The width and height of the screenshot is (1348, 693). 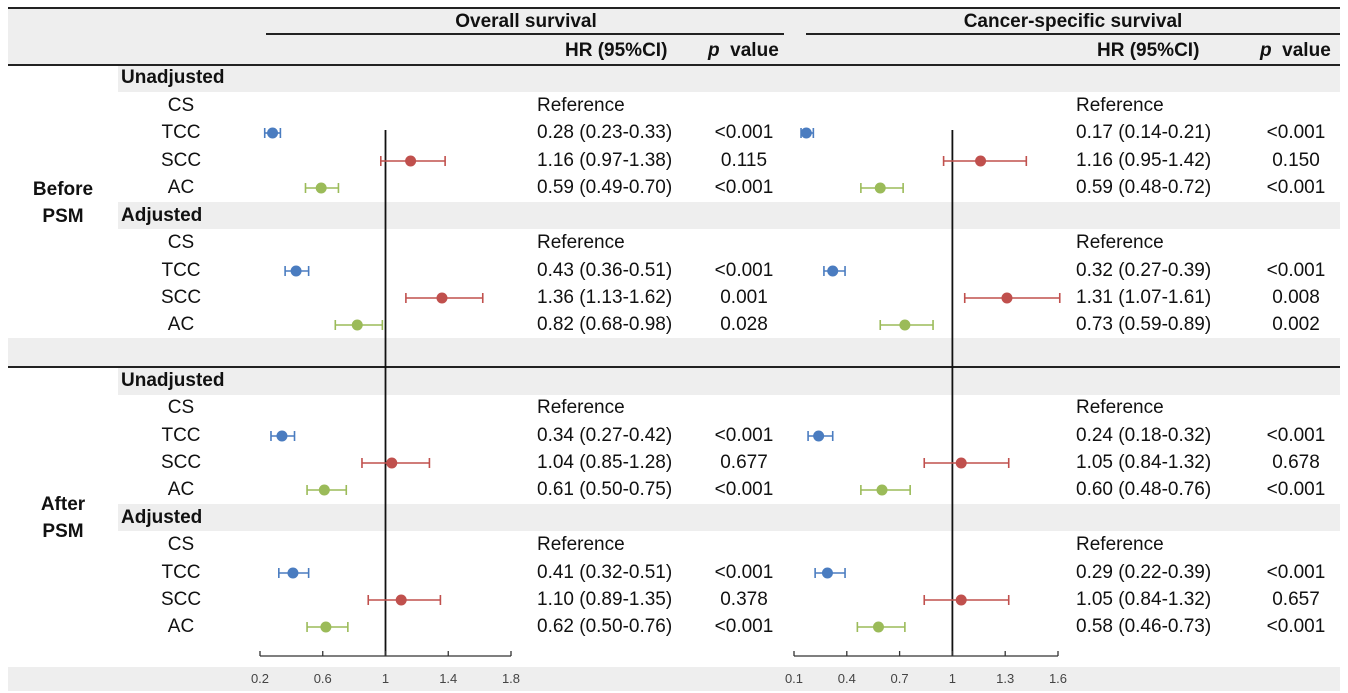 What do you see at coordinates (1144, 626) in the screenshot?
I see `css-hr-text: 0.58 (0.46-0.73)` at bounding box center [1144, 626].